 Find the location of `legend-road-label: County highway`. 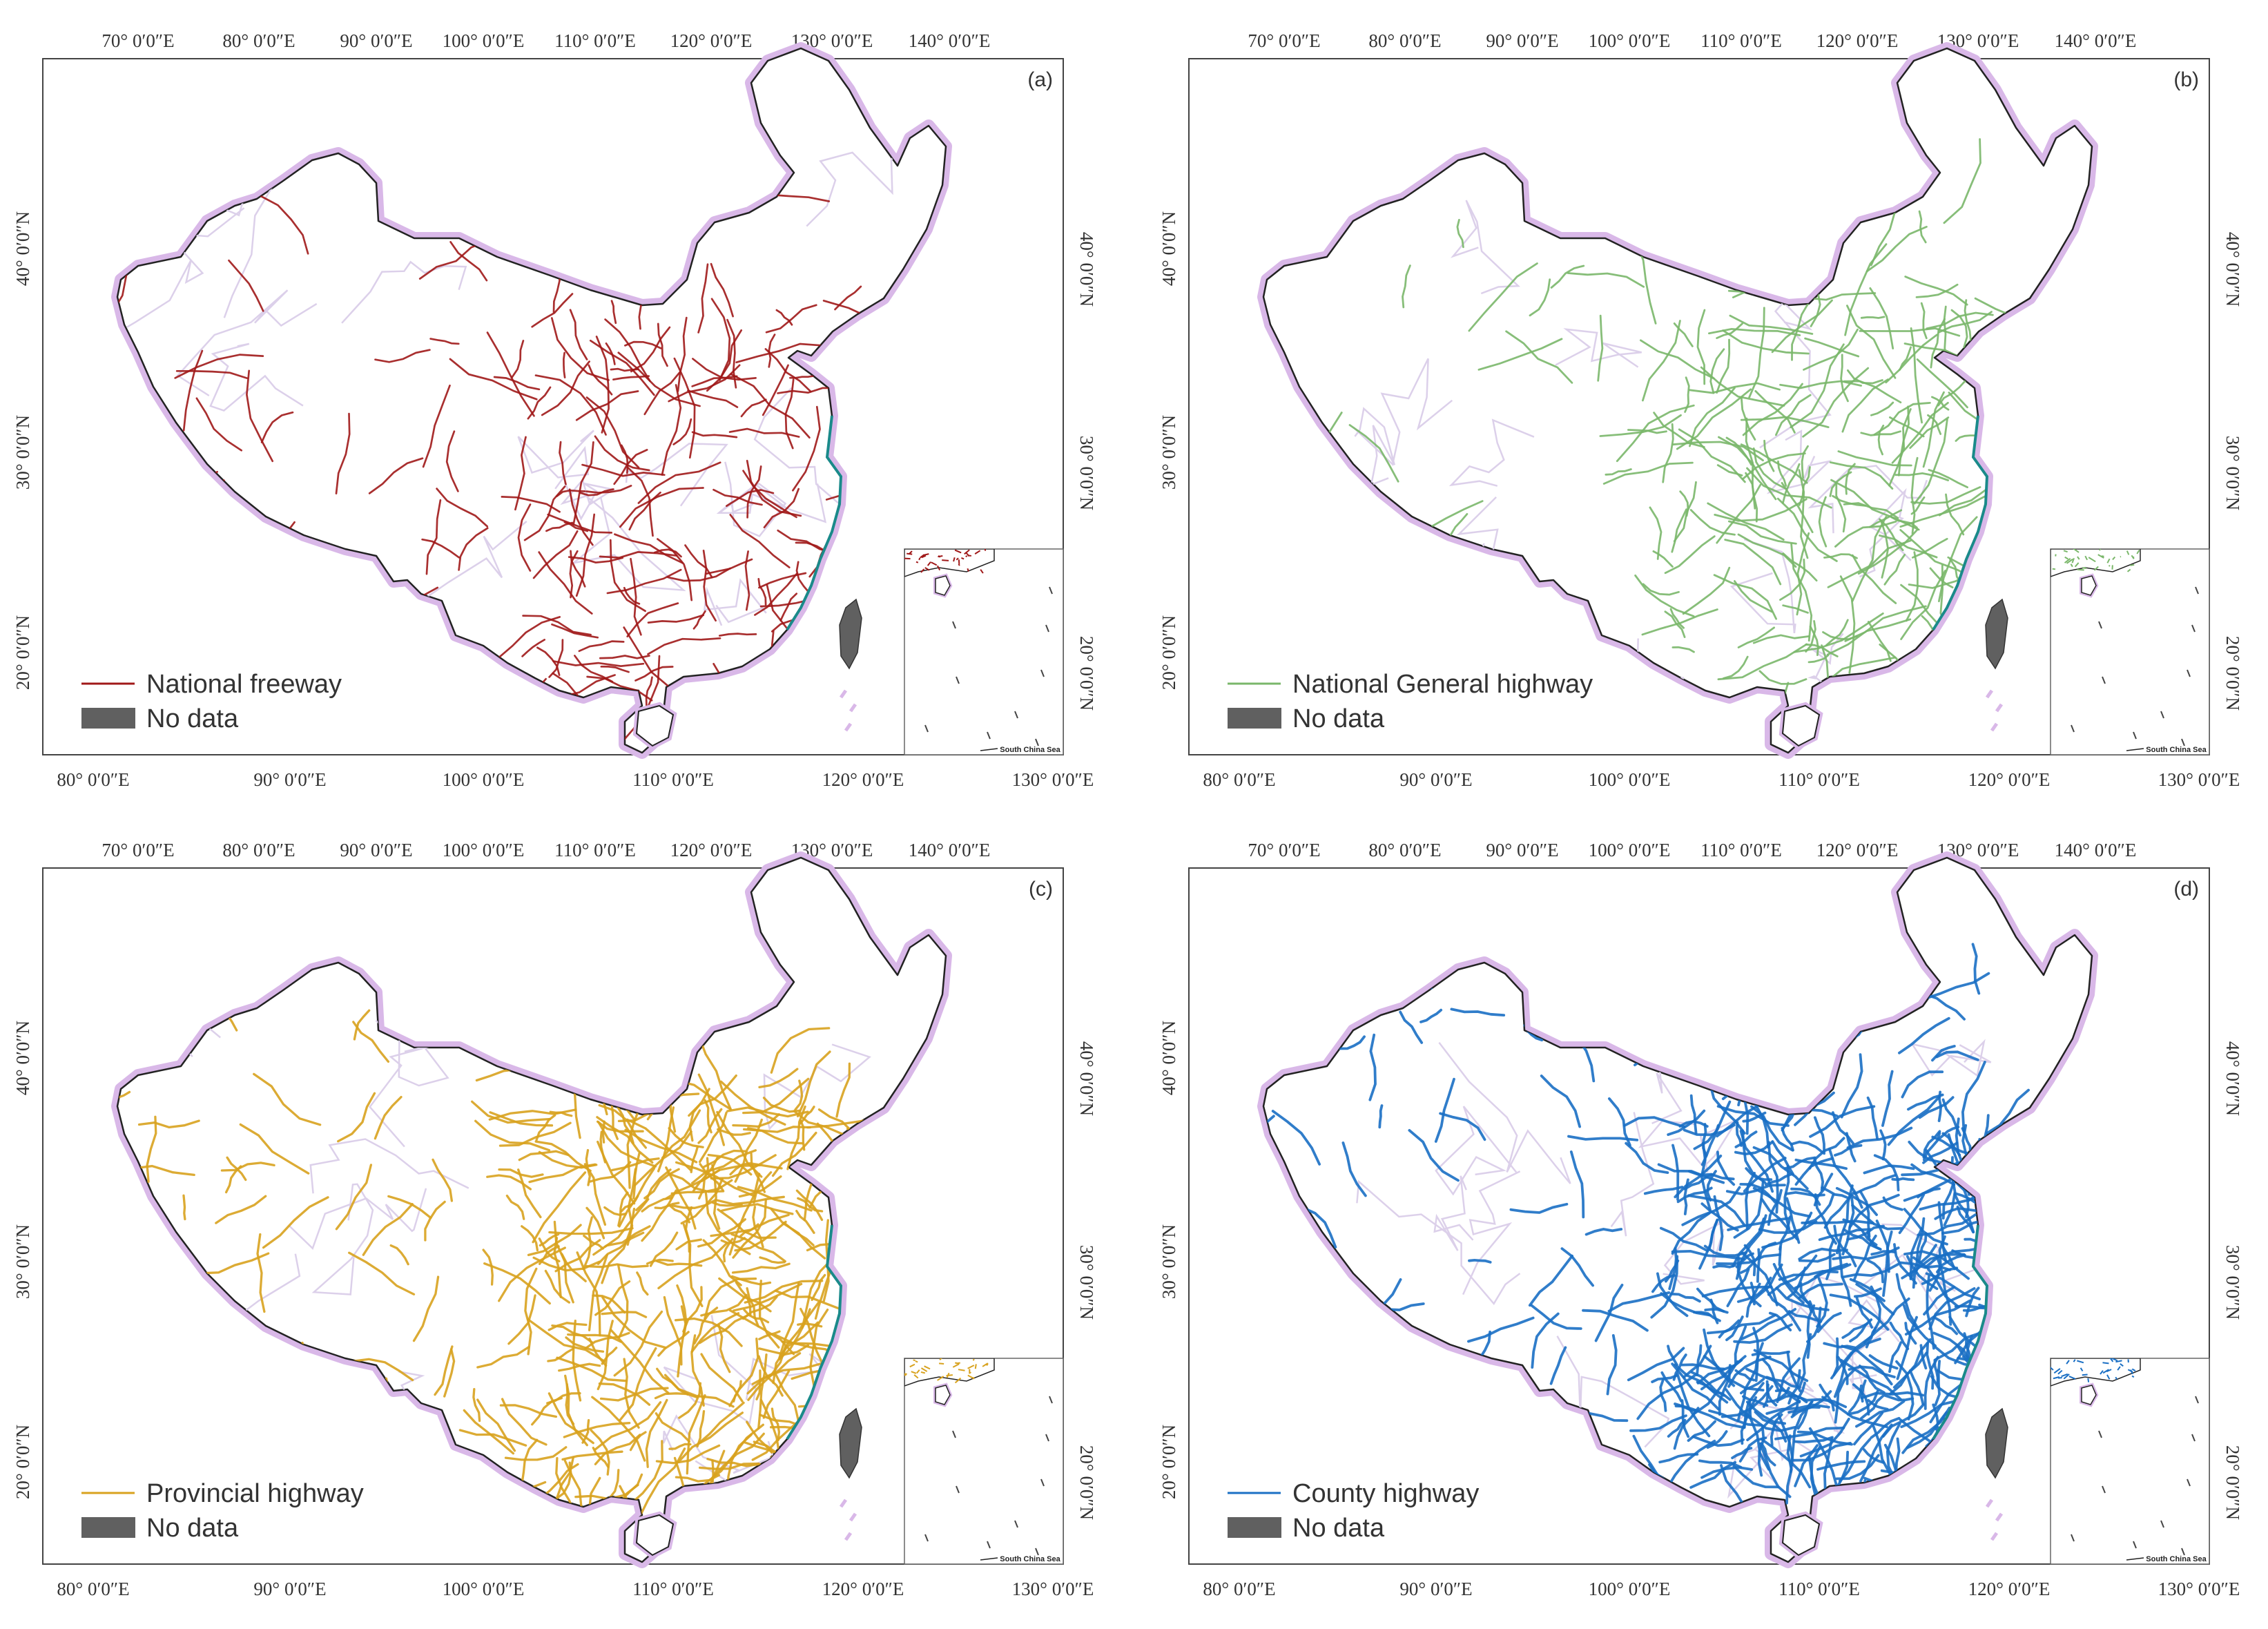

legend-road-label: County highway is located at coordinates (1385, 1493).